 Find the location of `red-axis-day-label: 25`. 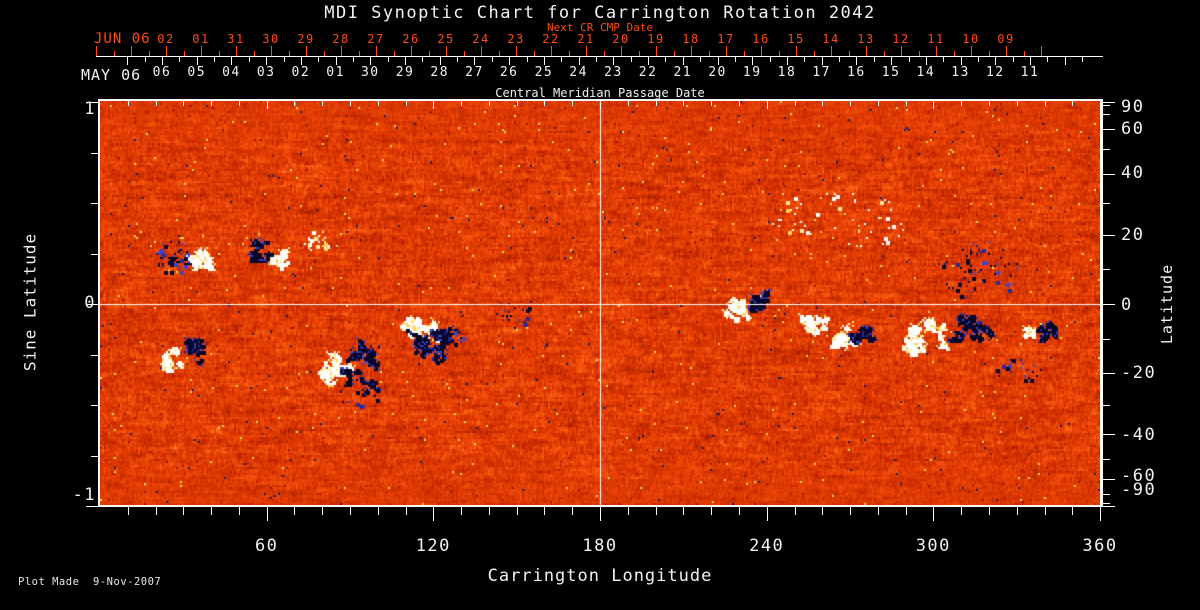

red-axis-day-label: 25 is located at coordinates (446, 39).